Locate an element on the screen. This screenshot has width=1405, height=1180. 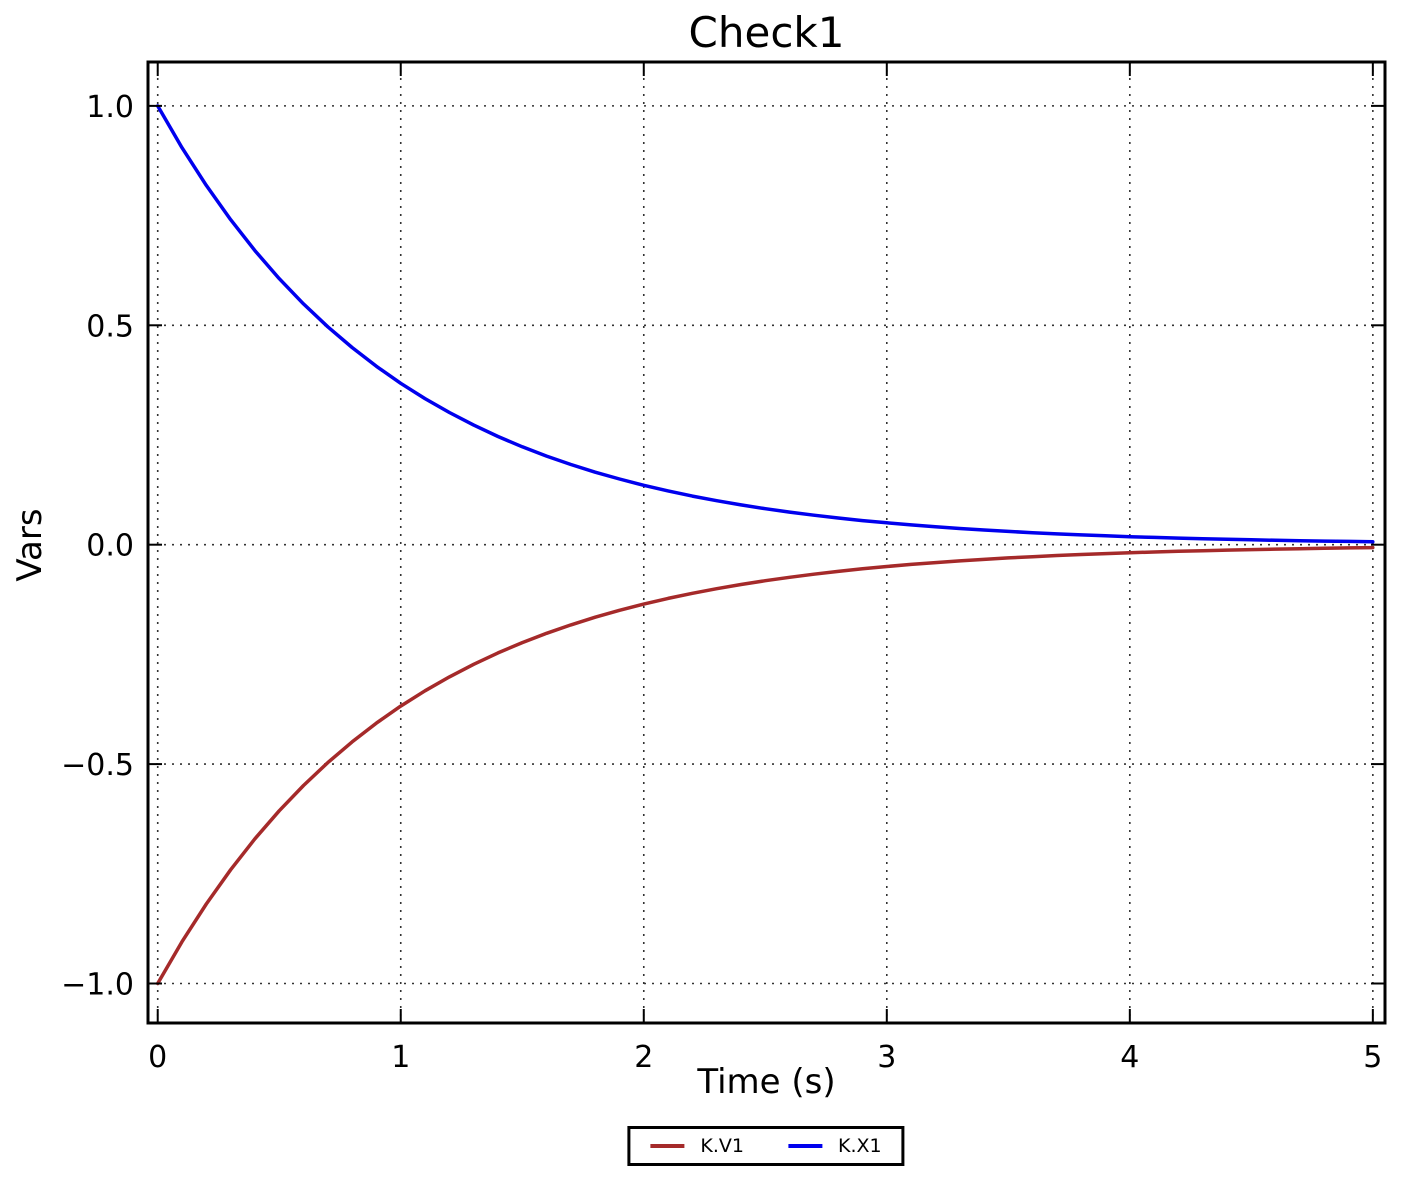
x-tick-label: 1 is located at coordinates (400, 1057).